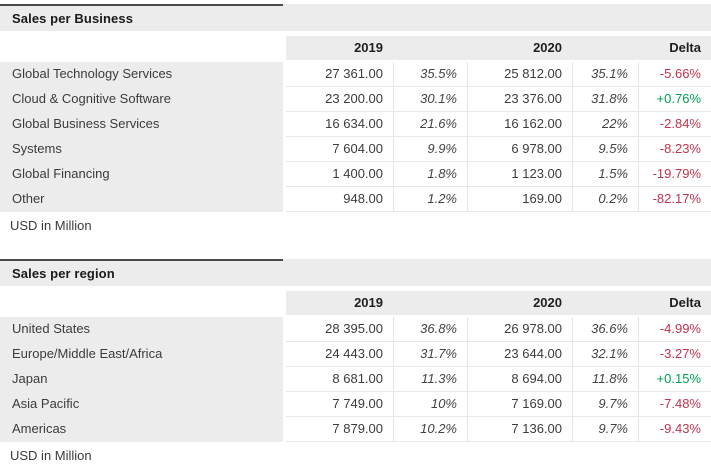 Image resolution: width=711 pixels, height=474 pixels. I want to click on row-label: Systems, so click(141, 149).